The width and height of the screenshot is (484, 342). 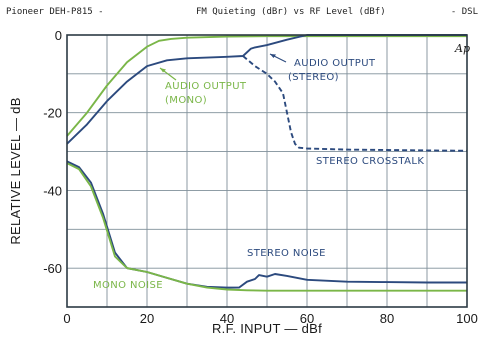 I want to click on x-tick-label: 0, so click(x=66, y=318).